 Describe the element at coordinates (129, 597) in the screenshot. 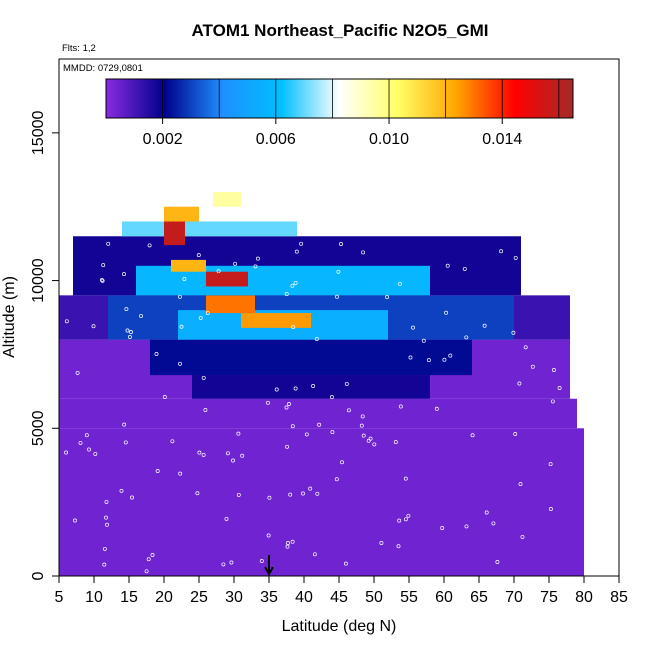

I see `x-tick-label: 15` at that location.